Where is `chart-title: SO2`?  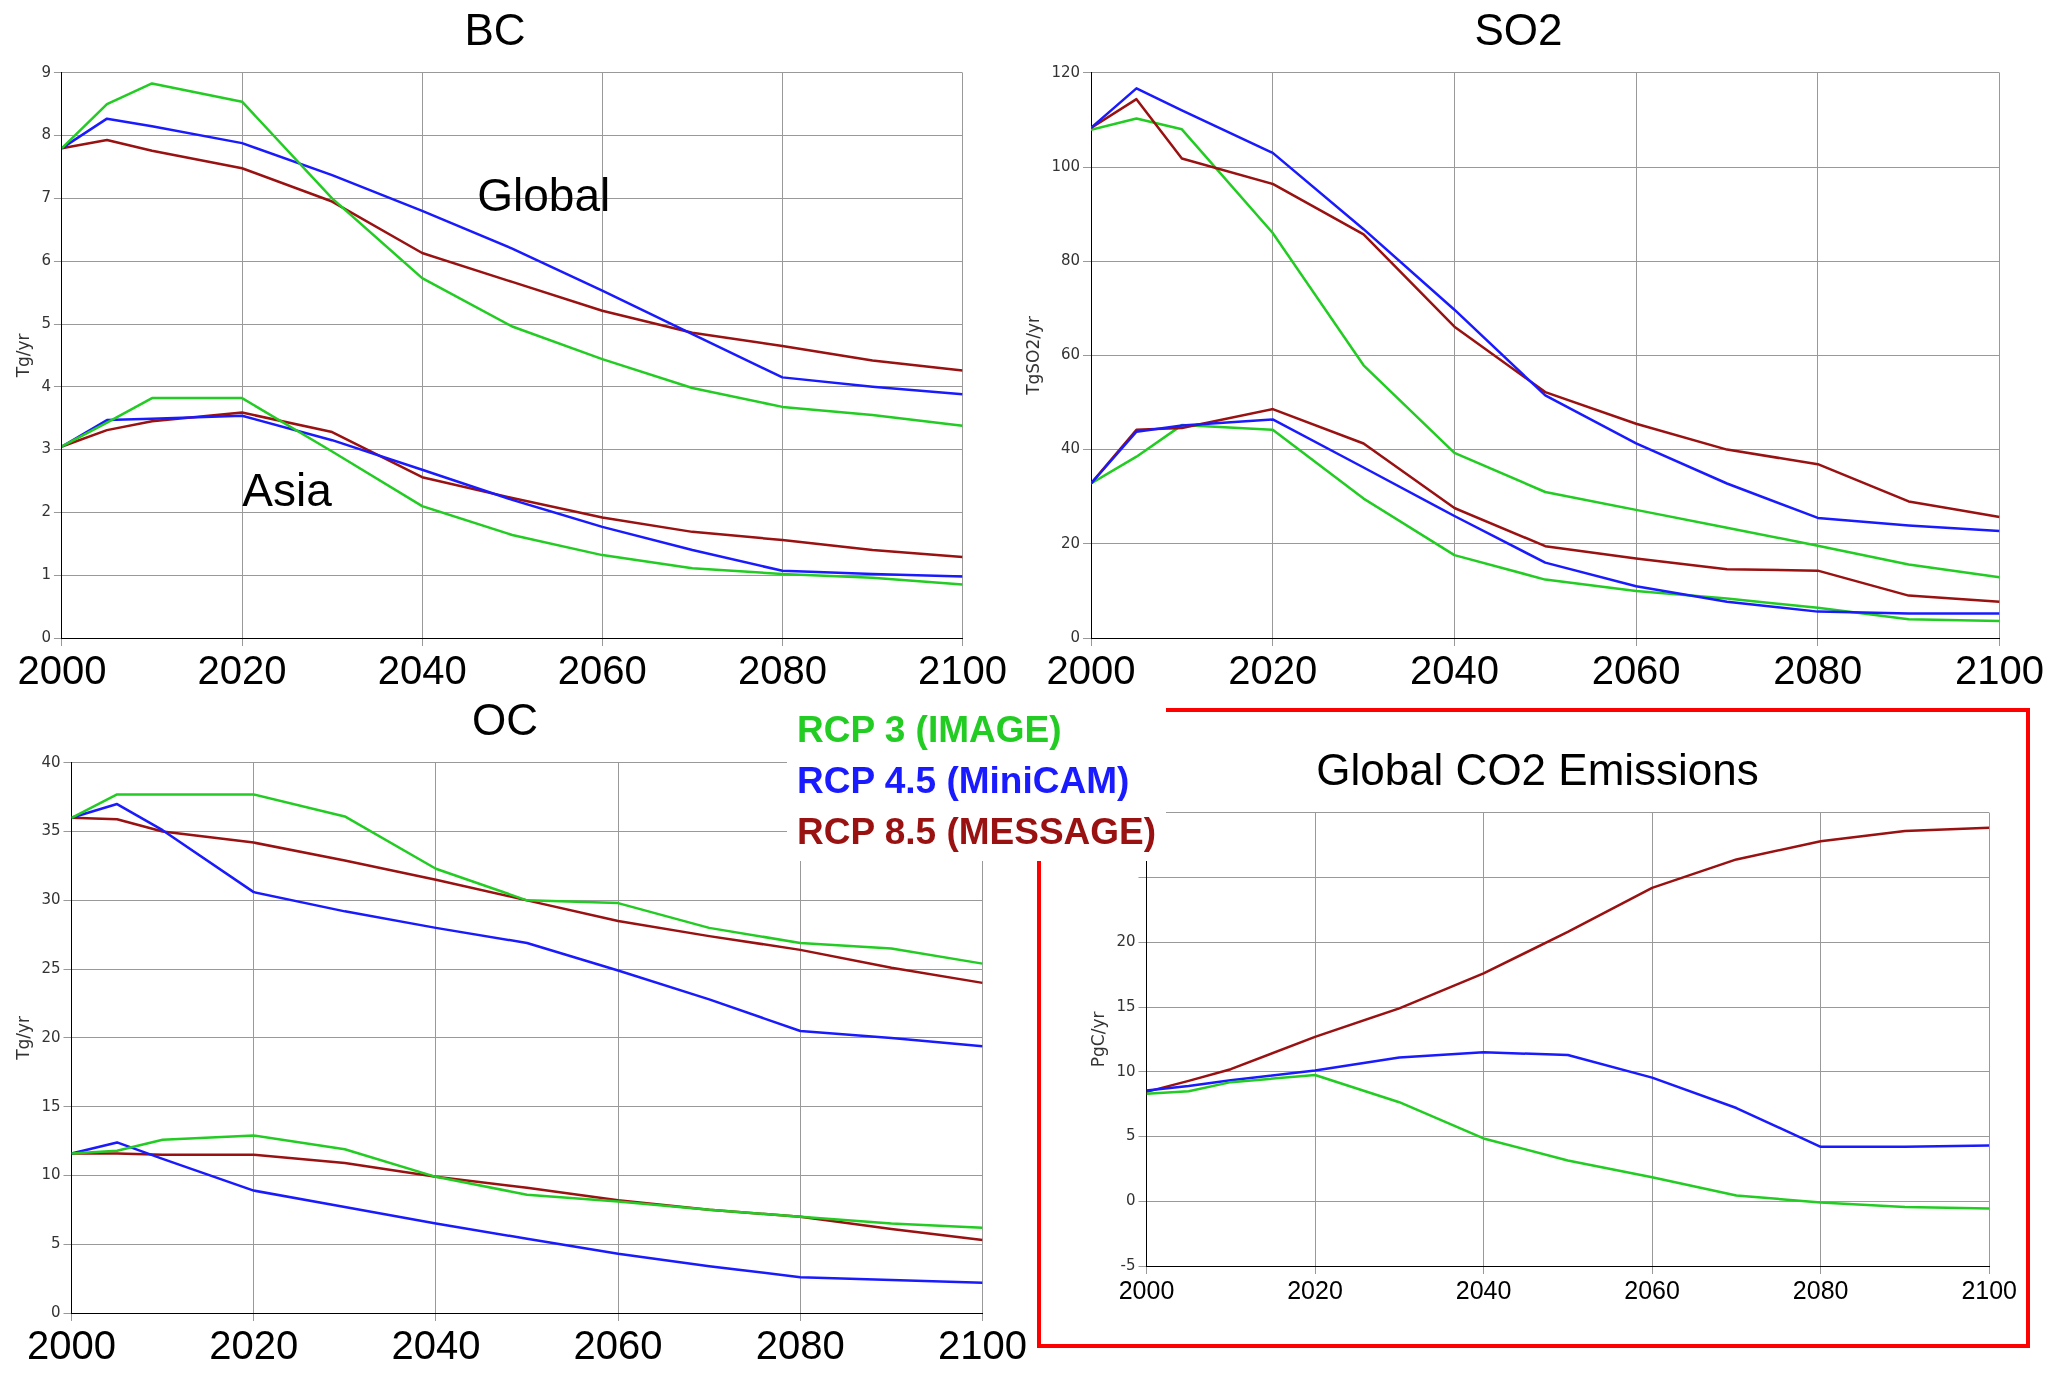 chart-title: SO2 is located at coordinates (1518, 29).